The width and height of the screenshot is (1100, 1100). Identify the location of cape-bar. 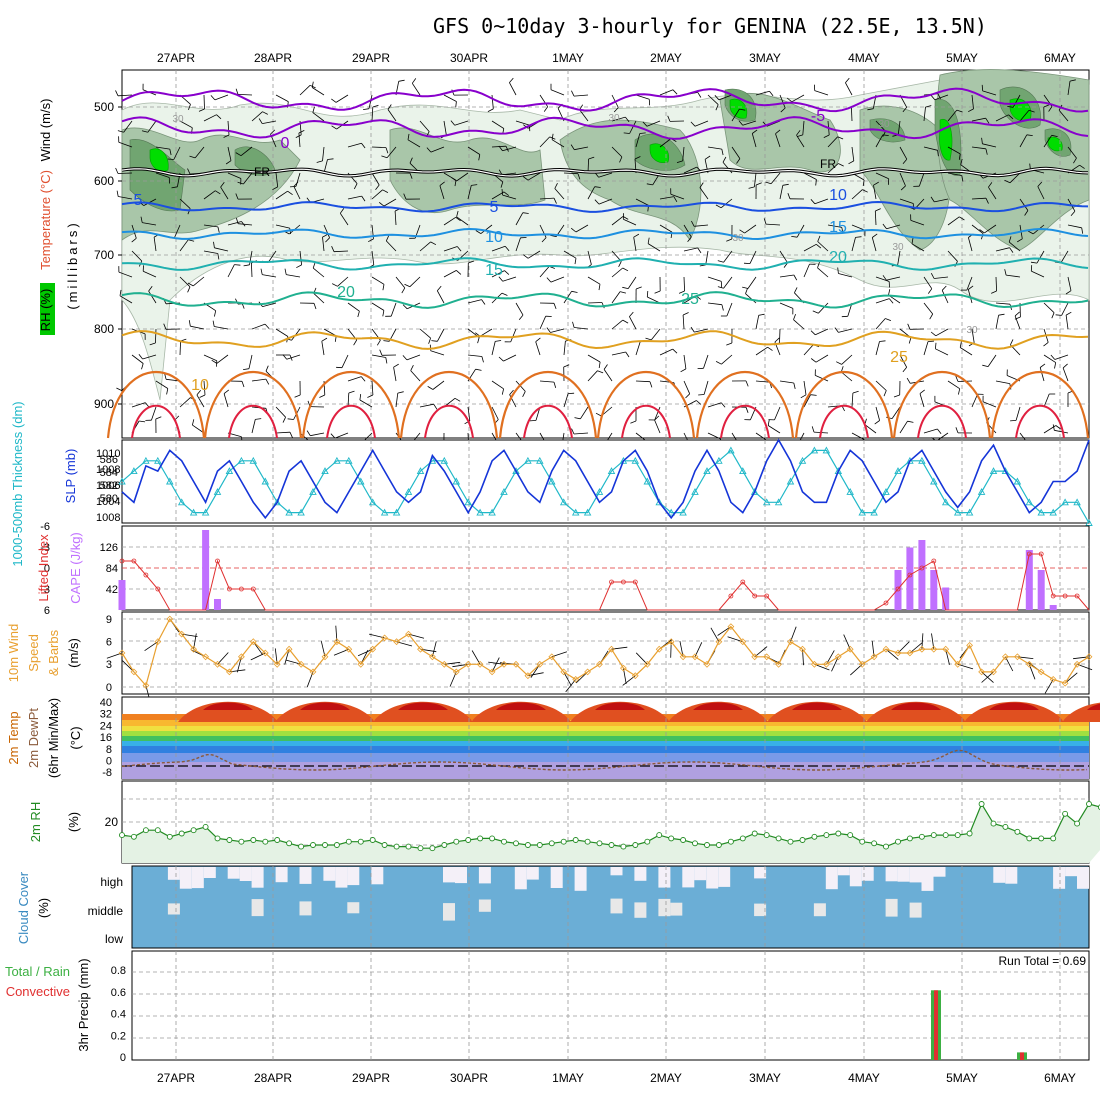
(922, 575).